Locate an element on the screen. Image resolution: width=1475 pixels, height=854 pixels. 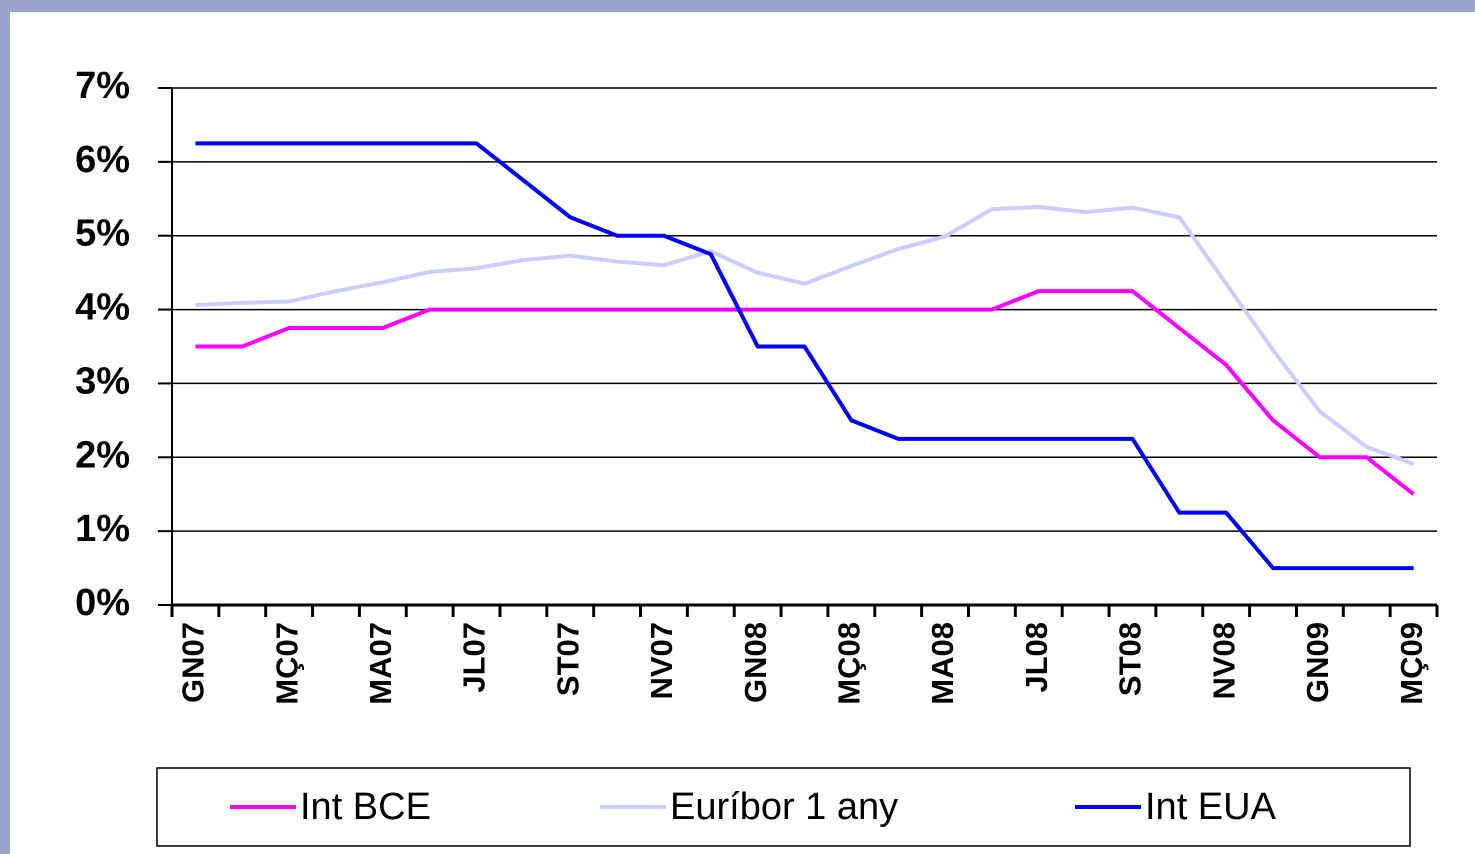
legend-label: Euríbor 1 any is located at coordinates (784, 807).